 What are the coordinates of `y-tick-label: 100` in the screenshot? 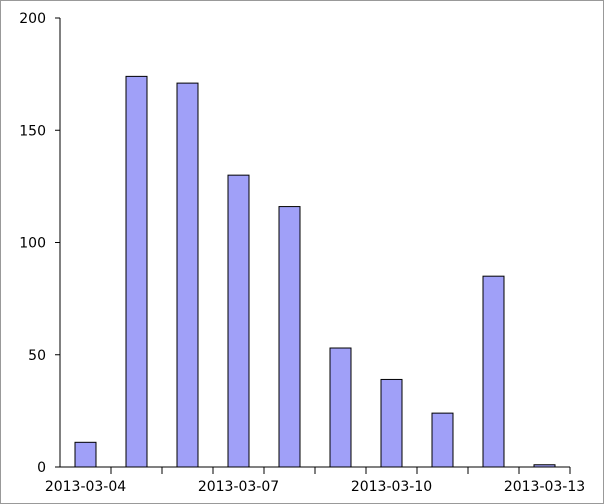 It's located at (32, 244).